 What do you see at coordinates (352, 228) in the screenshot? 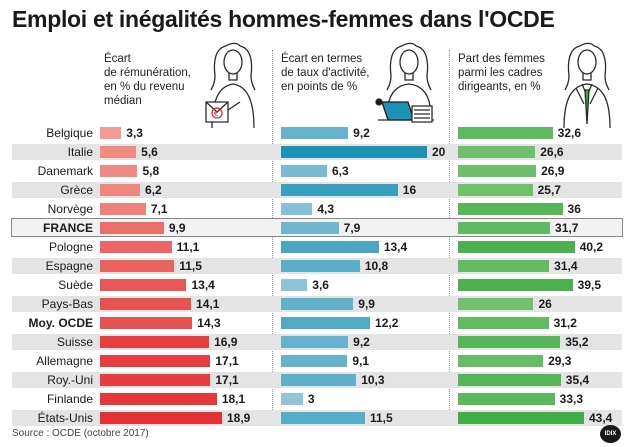
I see `data-label-series-2: 7,9` at bounding box center [352, 228].